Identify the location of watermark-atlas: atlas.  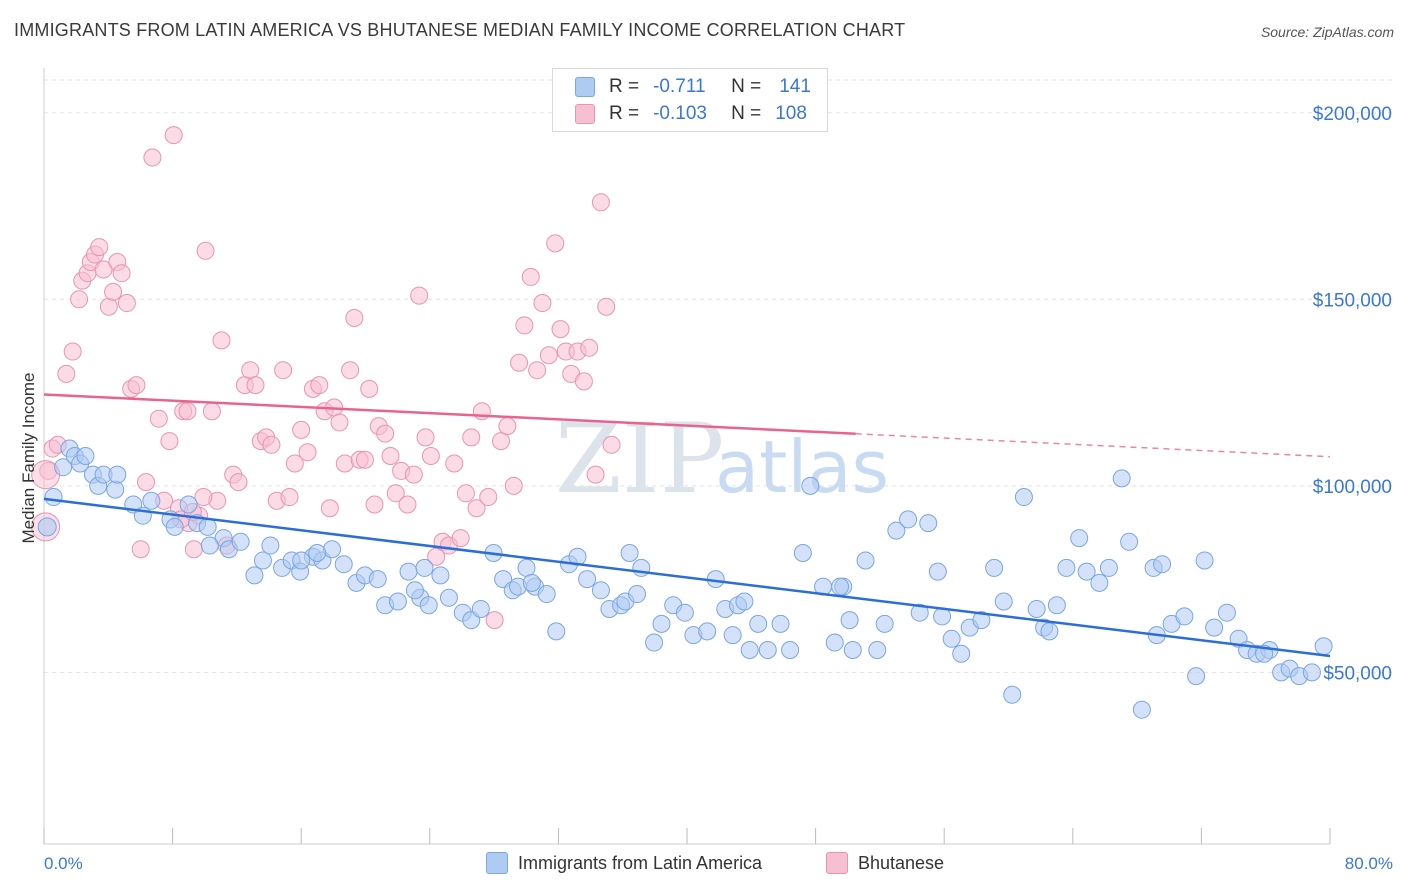
(802, 467).